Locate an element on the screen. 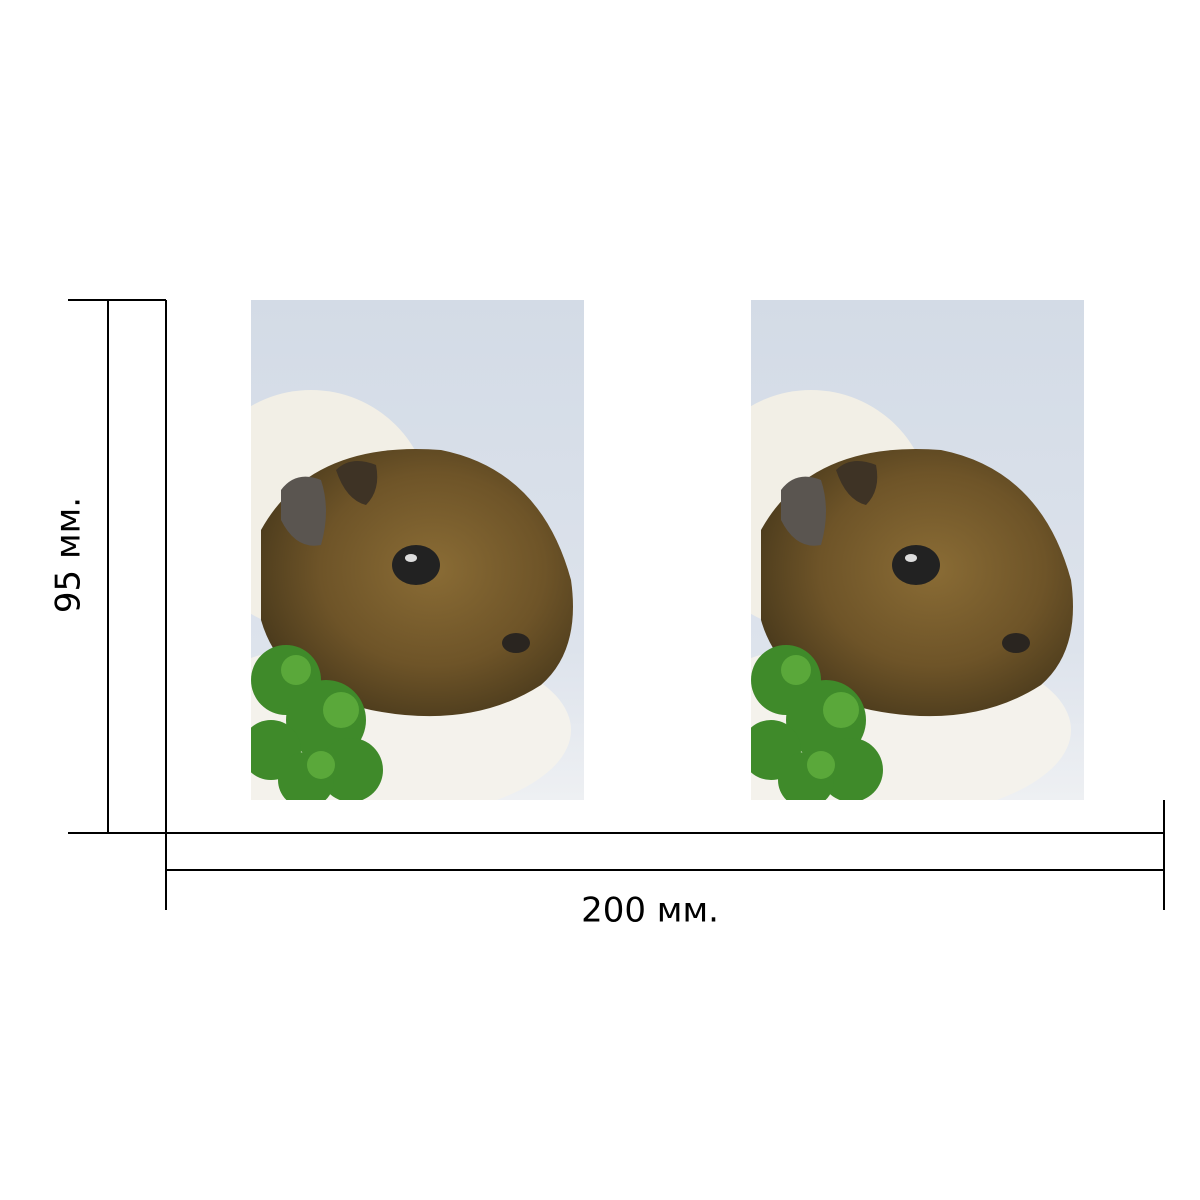  height-label: 95 мм. is located at coordinates (69, 555).